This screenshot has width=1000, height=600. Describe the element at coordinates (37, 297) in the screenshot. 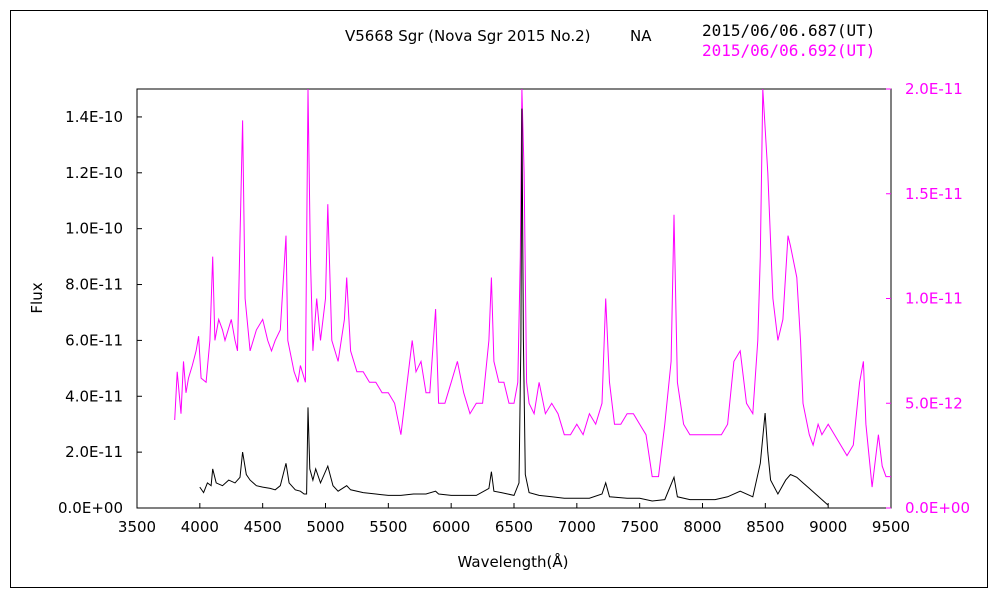

I see `y-axis-title: Flux` at that location.